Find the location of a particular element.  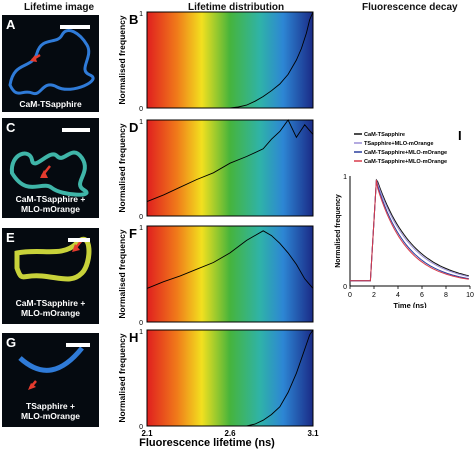

micrograph-e: E CaM-TSapphire + MLO-mOrange is located at coordinates (50, 276).